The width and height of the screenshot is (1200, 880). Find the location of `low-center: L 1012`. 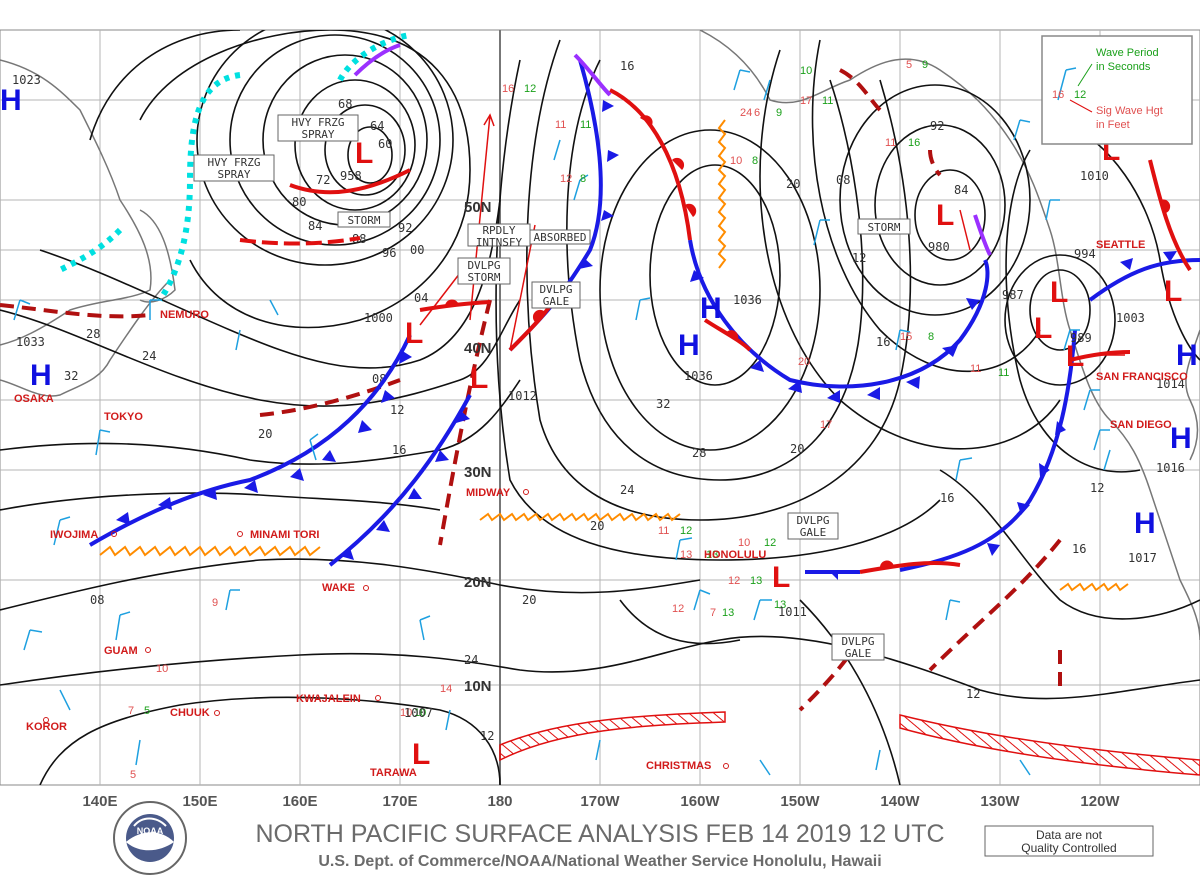

low-center: L 1012 is located at coordinates (503, 382).